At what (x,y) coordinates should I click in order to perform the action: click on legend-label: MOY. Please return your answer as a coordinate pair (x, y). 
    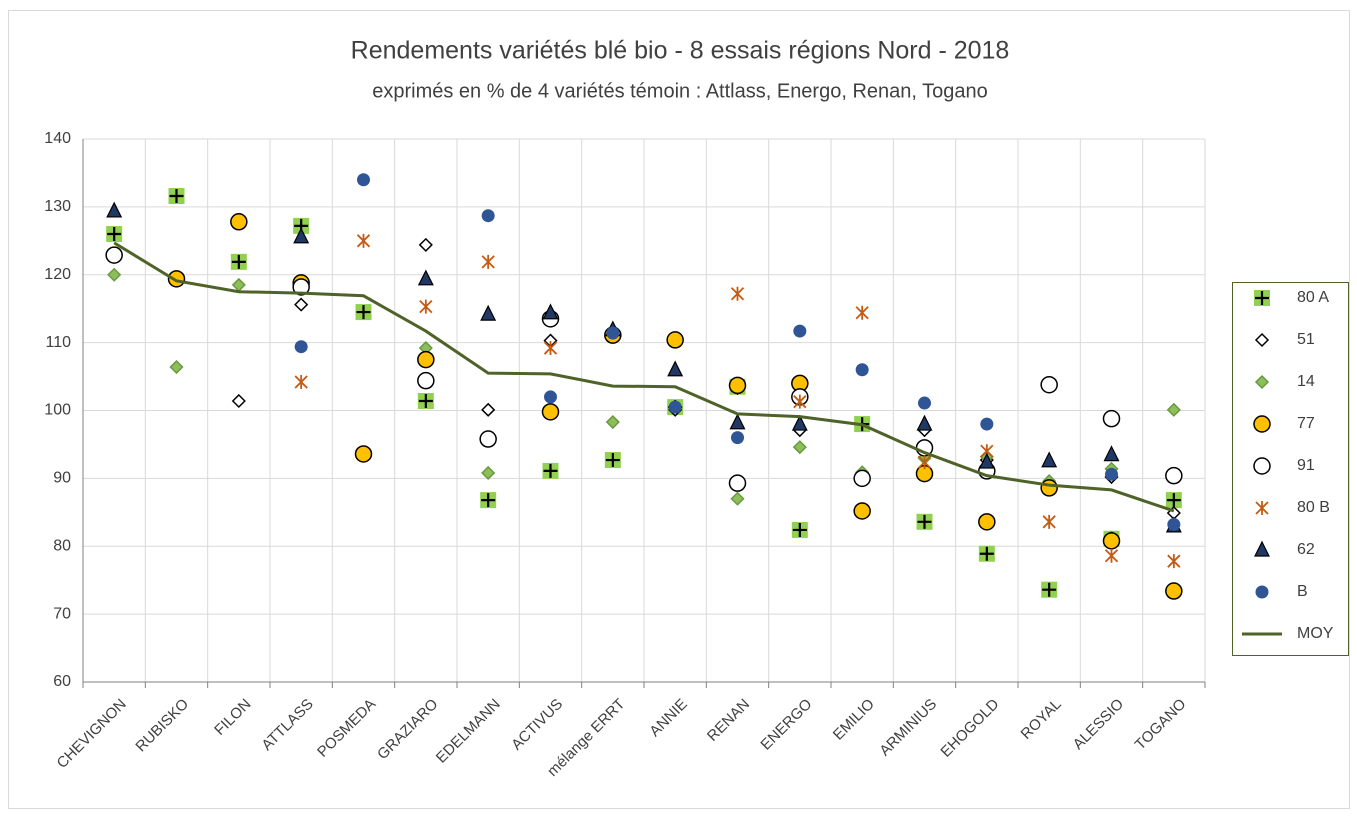
    Looking at the image, I should click on (1315, 633).